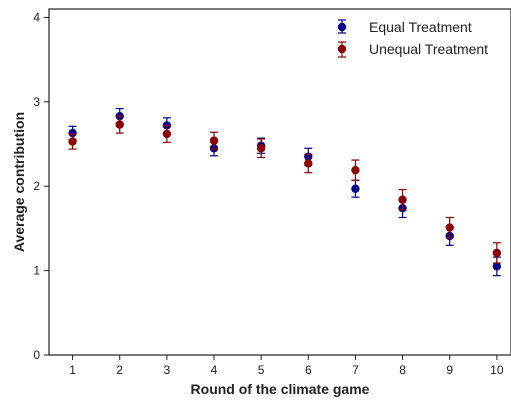 Image resolution: width=511 pixels, height=402 pixels. Describe the element at coordinates (214, 370) in the screenshot. I see `x-tick-label: 4` at that location.